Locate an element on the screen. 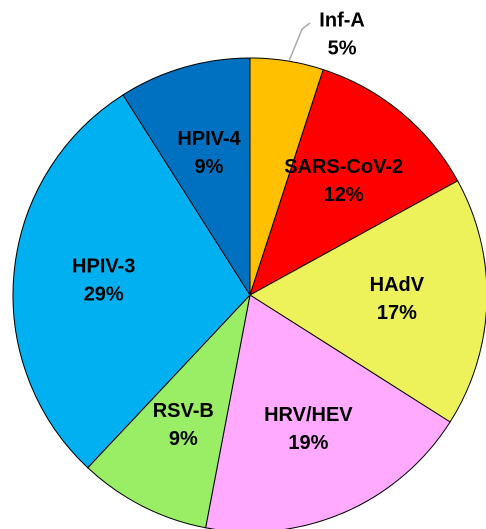 Image resolution: width=486 pixels, height=529 pixels. slice-label: HPIV-3 is located at coordinates (103, 266).